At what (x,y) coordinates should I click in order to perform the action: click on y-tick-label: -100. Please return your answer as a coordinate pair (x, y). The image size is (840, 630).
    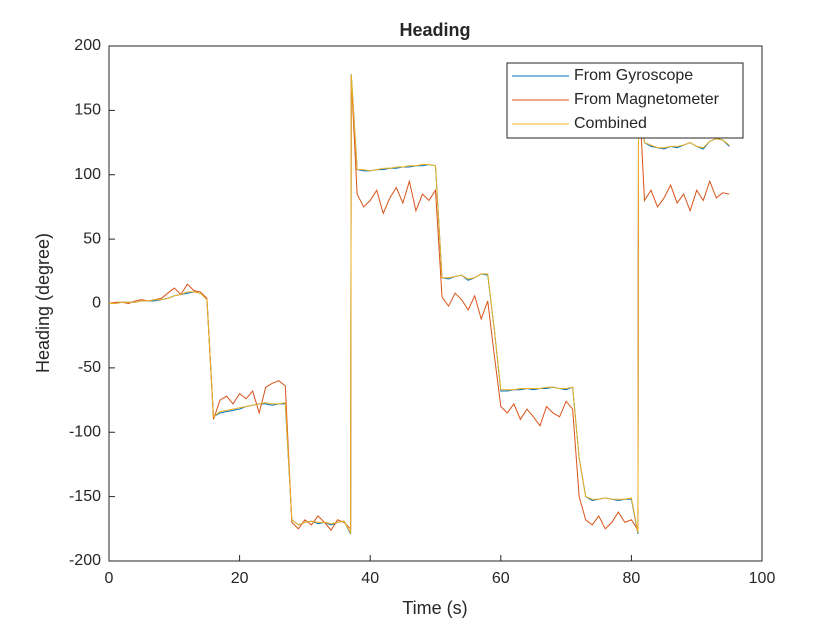
    Looking at the image, I should click on (85, 431).